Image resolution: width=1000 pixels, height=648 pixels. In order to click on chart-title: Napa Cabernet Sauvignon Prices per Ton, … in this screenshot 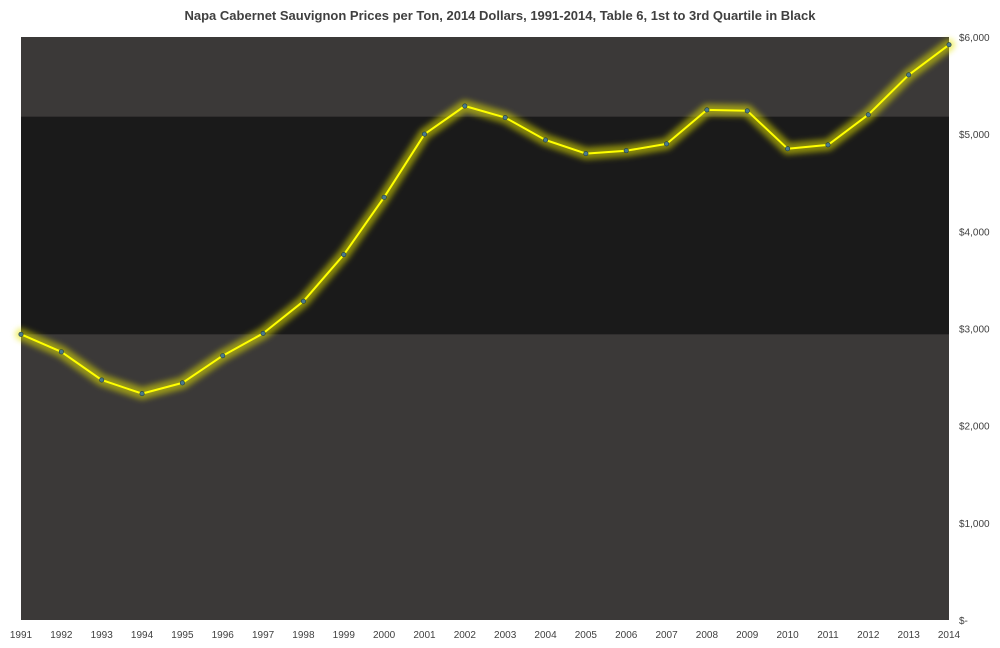, I will do `click(501, 15)`.